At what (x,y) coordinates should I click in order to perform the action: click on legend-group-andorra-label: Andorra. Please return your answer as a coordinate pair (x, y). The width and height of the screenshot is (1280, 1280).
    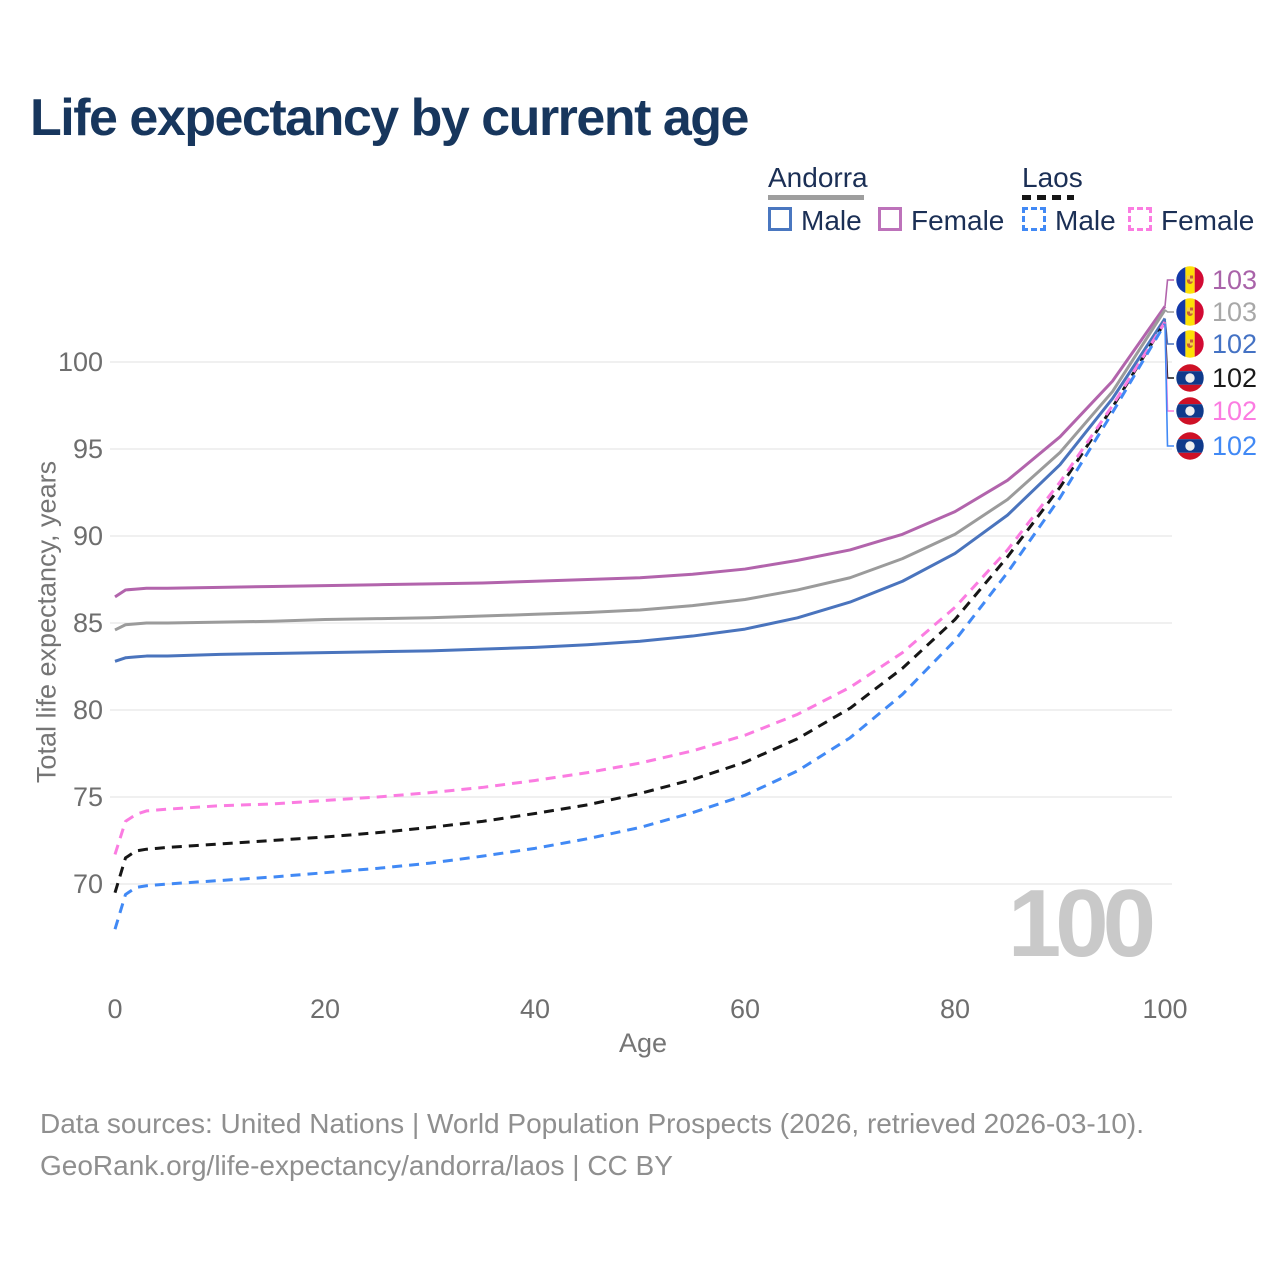
    Looking at the image, I should click on (818, 177).